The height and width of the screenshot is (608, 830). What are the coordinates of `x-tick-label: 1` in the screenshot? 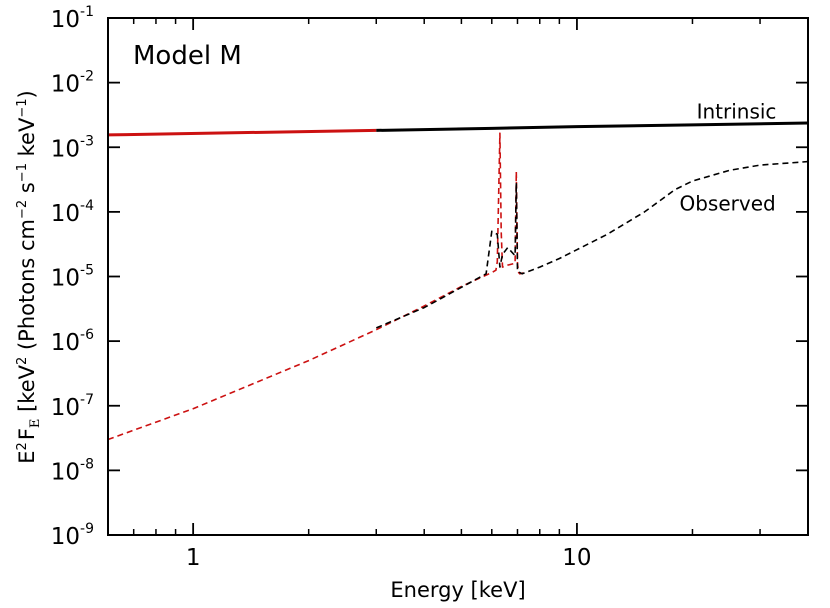 It's located at (193, 558).